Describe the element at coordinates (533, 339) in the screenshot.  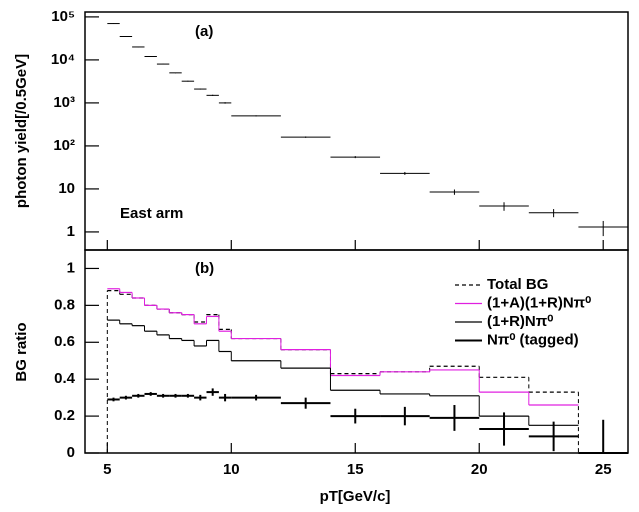
I see `legend-label: Nπ⁰ (tagged)` at that location.